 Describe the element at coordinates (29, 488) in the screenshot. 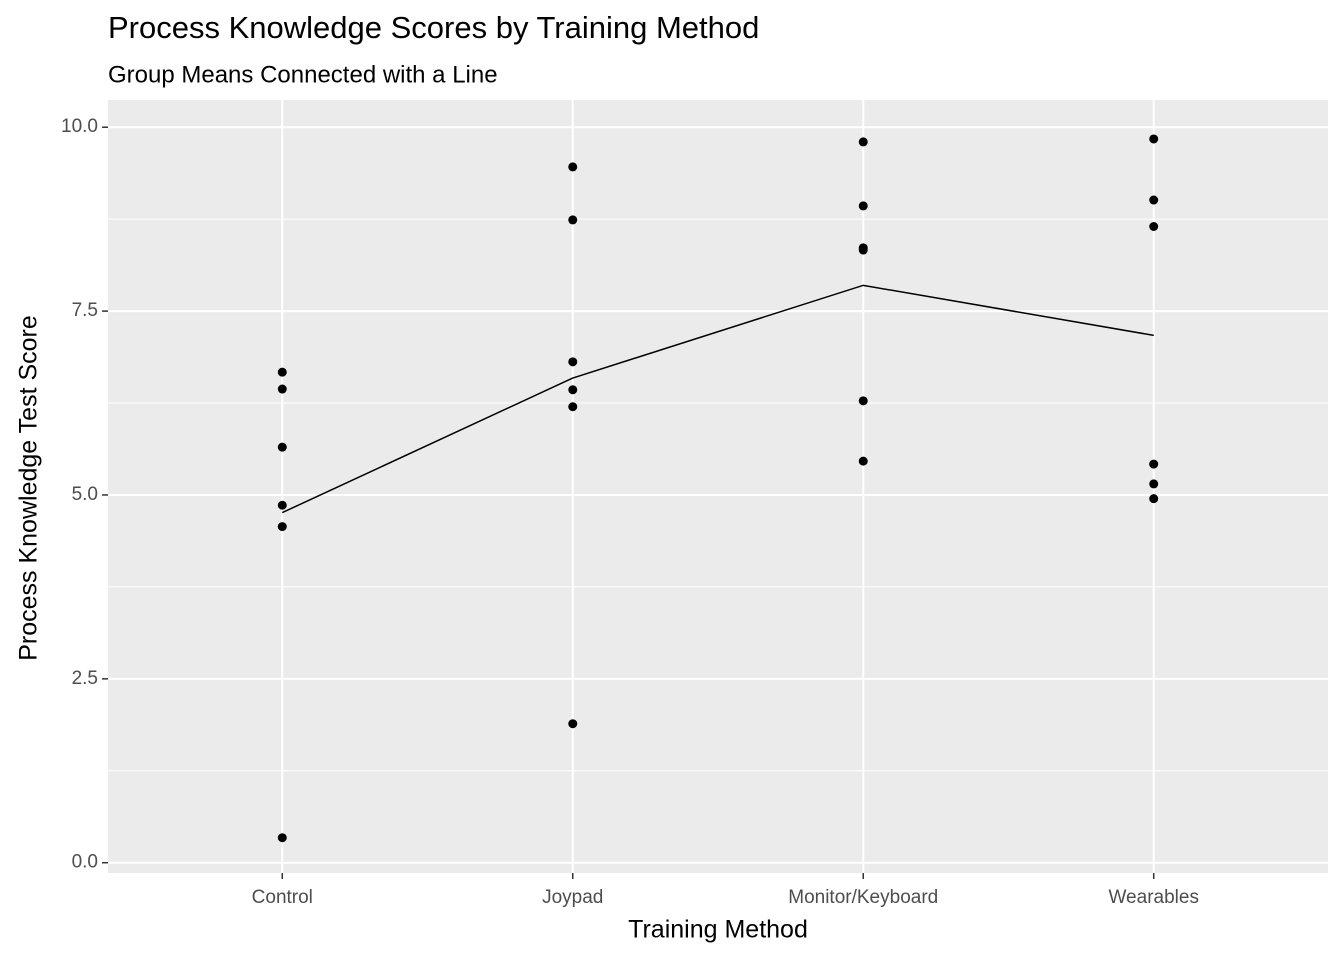

I see `y-axis-title: Process Knowledge Test Score` at that location.